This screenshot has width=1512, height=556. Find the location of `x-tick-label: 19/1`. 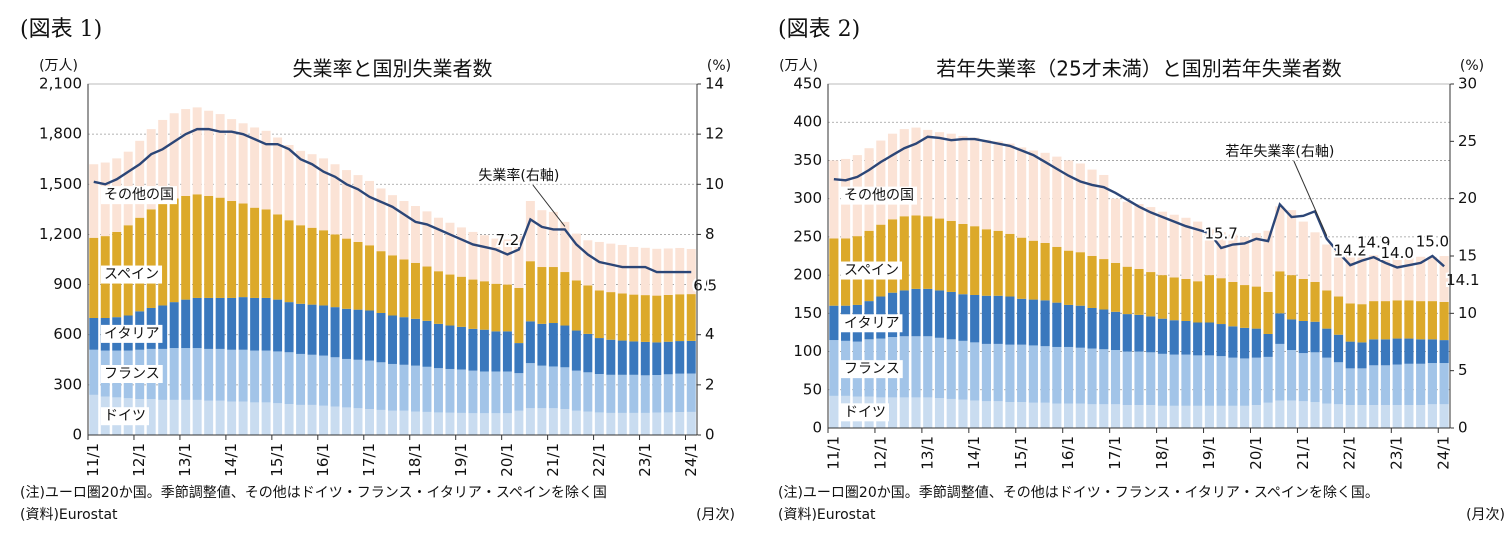

x-tick-label: 19/1 is located at coordinates (1209, 453).